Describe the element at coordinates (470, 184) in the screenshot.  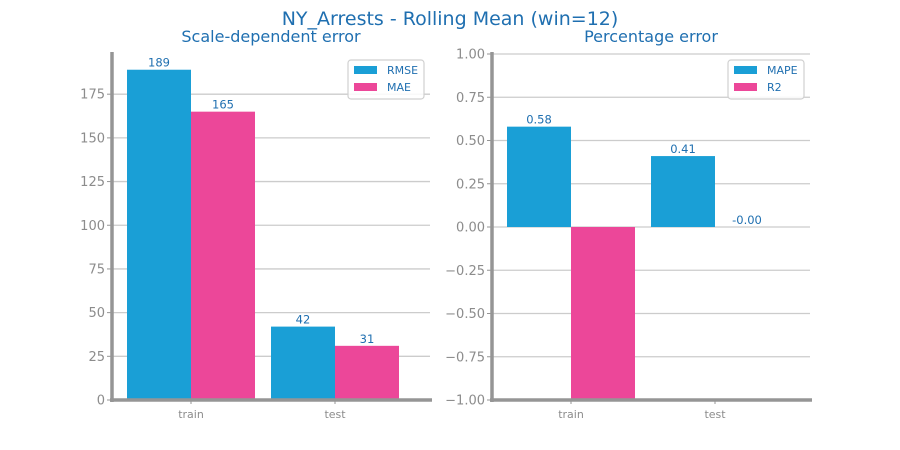
I see `y-tick-label: 0.25` at that location.